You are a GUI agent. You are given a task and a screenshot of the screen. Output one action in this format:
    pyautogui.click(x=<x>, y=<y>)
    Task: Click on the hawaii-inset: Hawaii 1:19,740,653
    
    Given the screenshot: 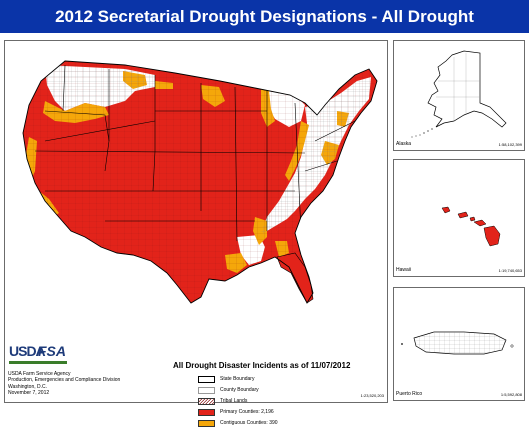 What is the action you would take?
    pyautogui.click(x=459, y=218)
    